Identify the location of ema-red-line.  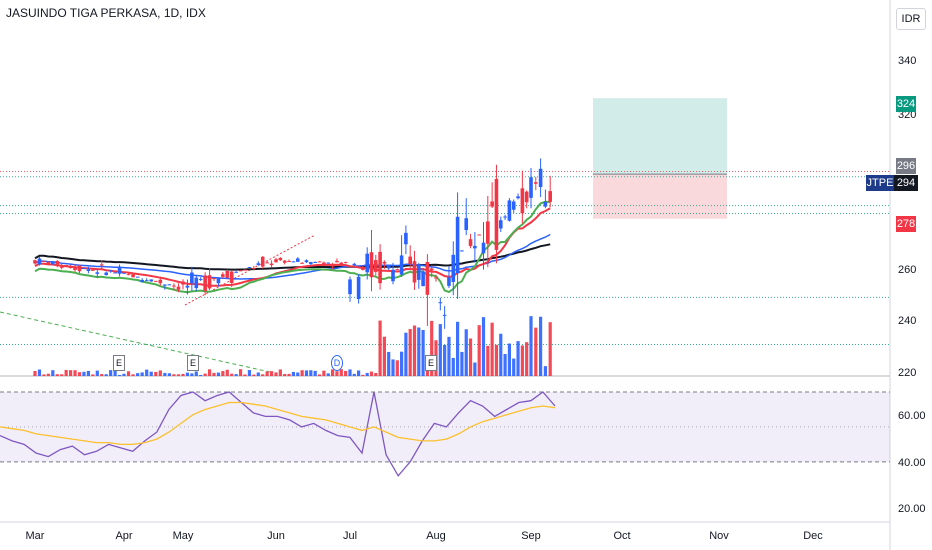
(292, 247).